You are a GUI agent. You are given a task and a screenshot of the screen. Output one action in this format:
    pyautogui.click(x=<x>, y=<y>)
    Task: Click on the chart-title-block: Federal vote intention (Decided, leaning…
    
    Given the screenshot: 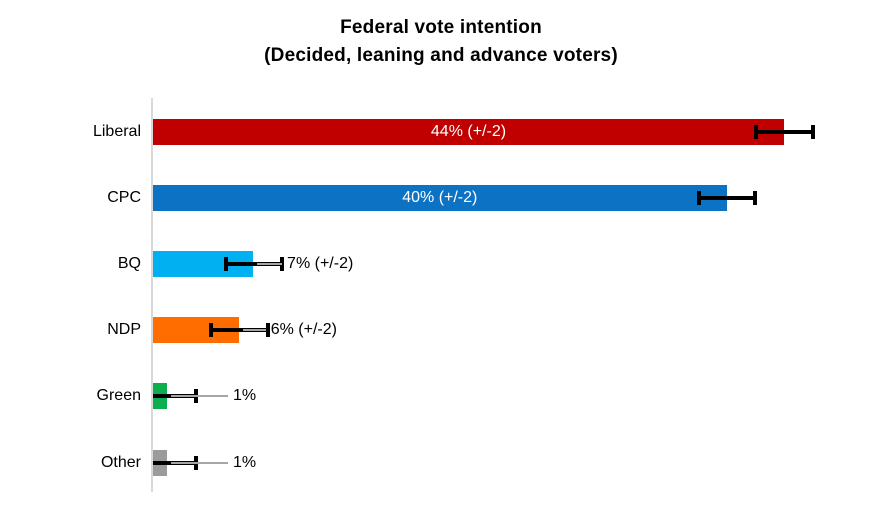 What is the action you would take?
    pyautogui.click(x=441, y=42)
    